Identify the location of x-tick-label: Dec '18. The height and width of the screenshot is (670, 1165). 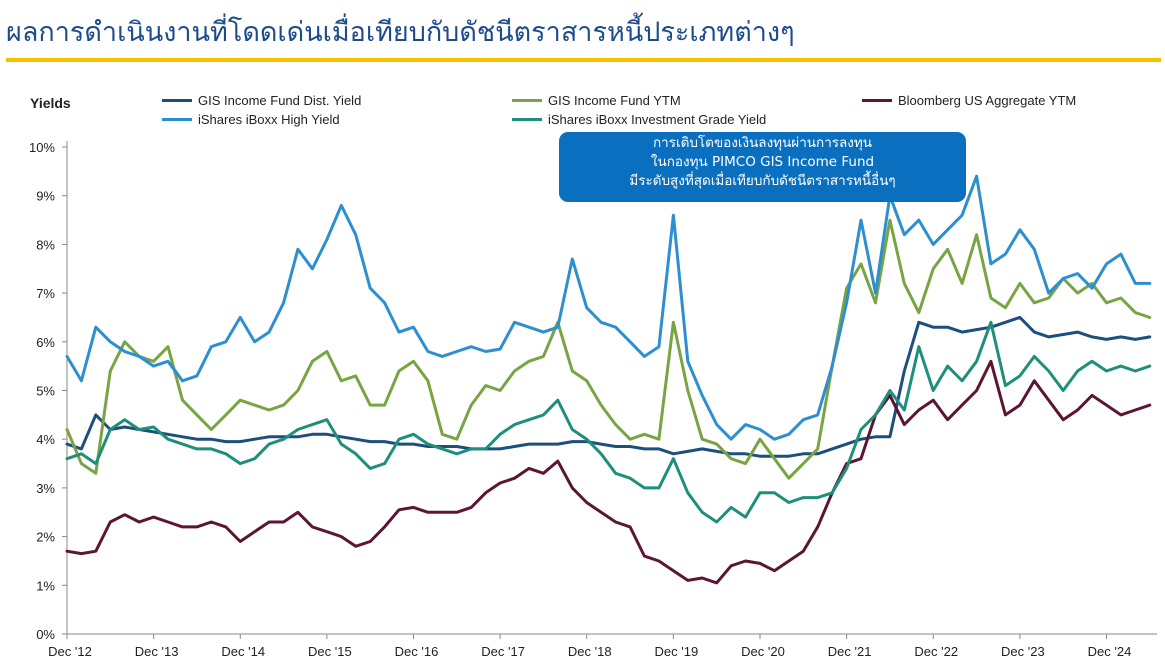
(590, 651).